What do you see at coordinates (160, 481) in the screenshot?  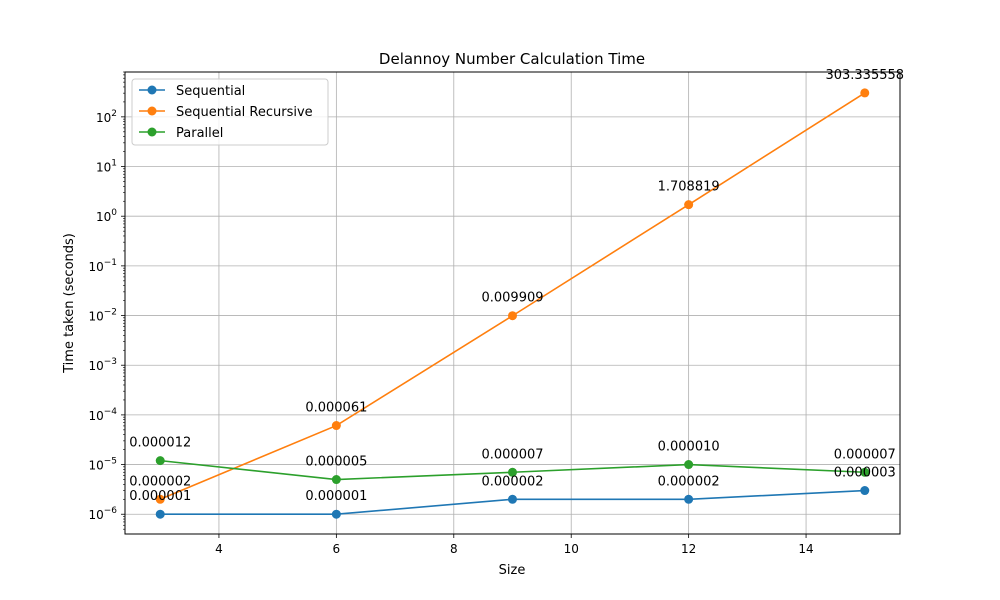 I see `data-label-sequential-recursive: 0.000002` at bounding box center [160, 481].